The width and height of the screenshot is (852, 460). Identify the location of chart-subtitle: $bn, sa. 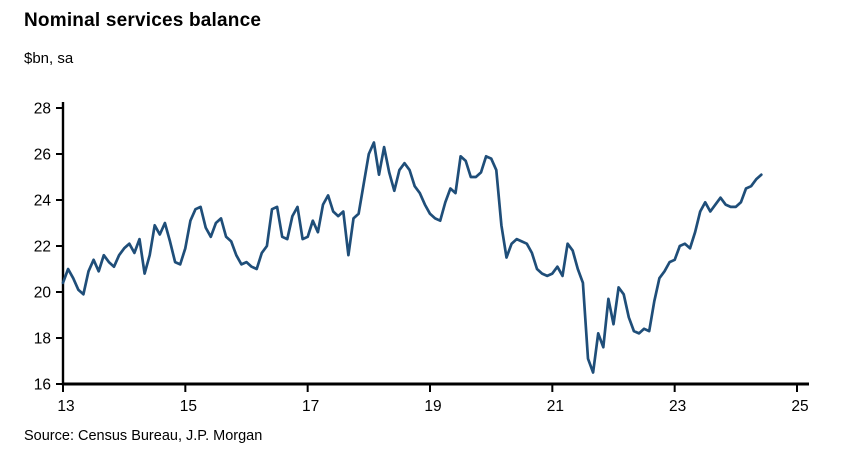
(49, 58).